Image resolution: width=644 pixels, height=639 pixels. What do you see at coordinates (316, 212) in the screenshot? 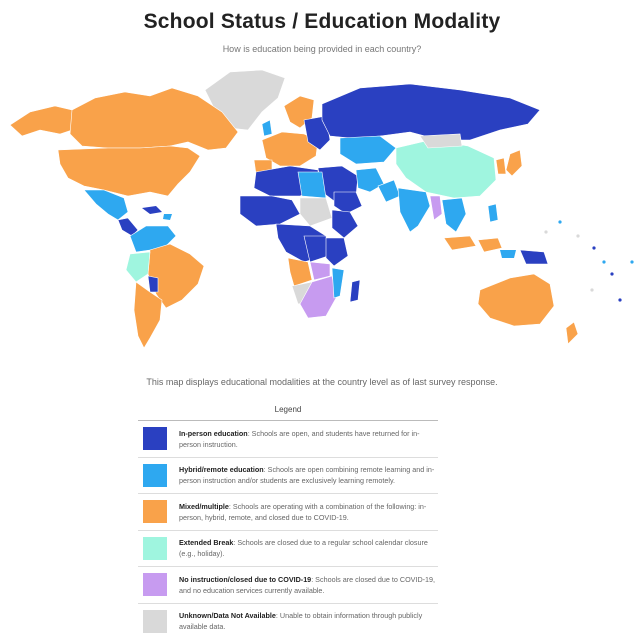
I see `sudan` at bounding box center [316, 212].